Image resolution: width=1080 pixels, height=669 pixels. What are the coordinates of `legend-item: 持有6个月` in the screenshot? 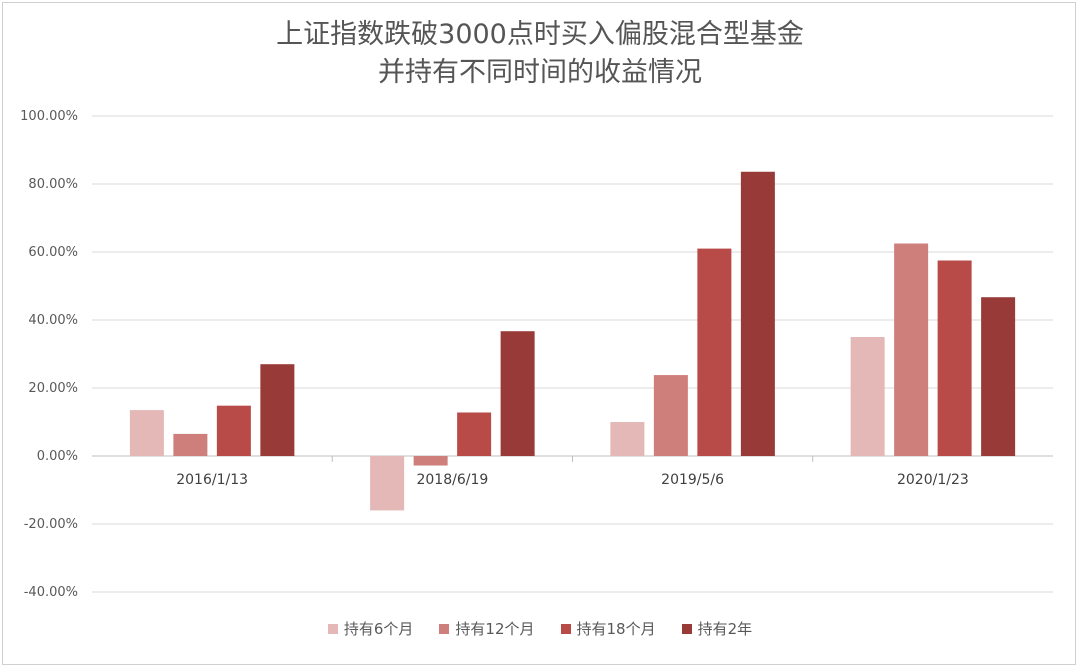 It's located at (370, 628).